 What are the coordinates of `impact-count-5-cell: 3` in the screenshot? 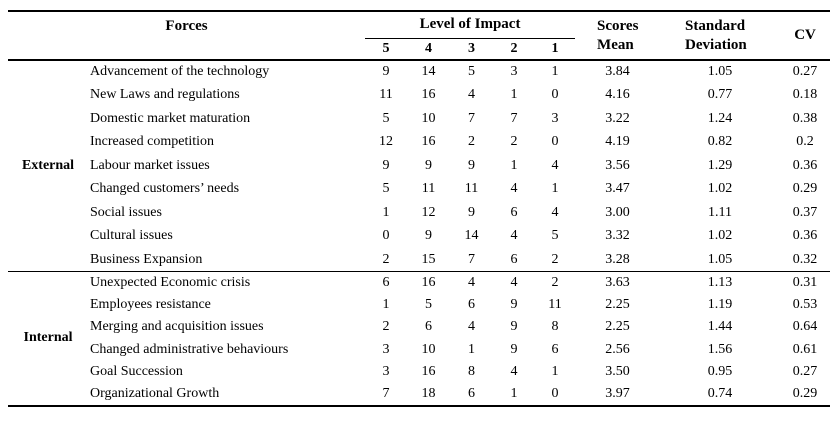 It's located at (386, 372).